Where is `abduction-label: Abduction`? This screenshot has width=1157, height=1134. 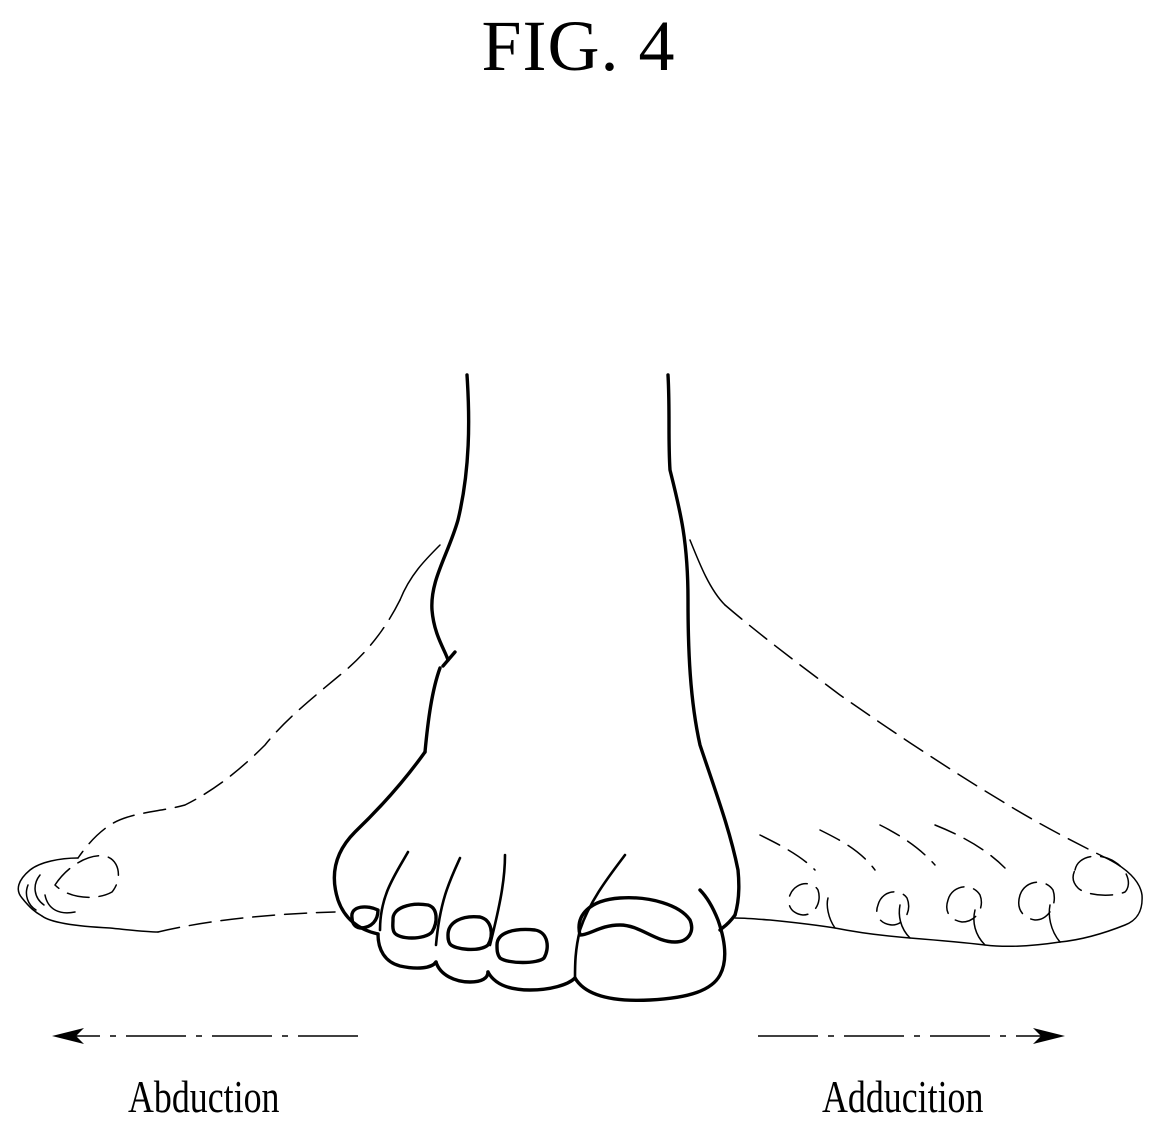
abduction-label: Abduction is located at coordinates (203, 1097).